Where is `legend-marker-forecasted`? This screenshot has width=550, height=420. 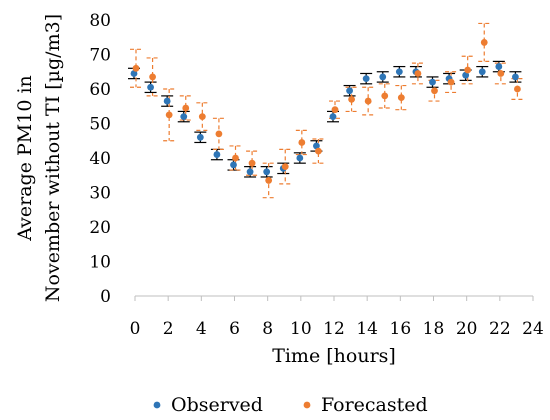
legend-marker-forecasted is located at coordinates (307, 405).